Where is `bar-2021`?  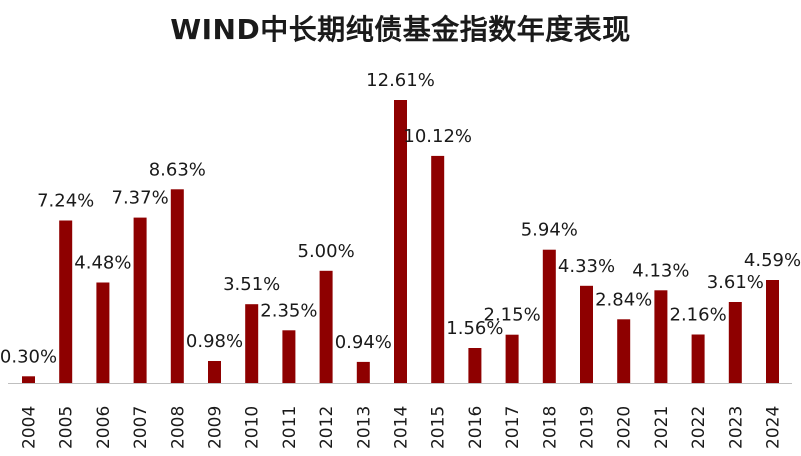
bar-2021 is located at coordinates (661, 336).